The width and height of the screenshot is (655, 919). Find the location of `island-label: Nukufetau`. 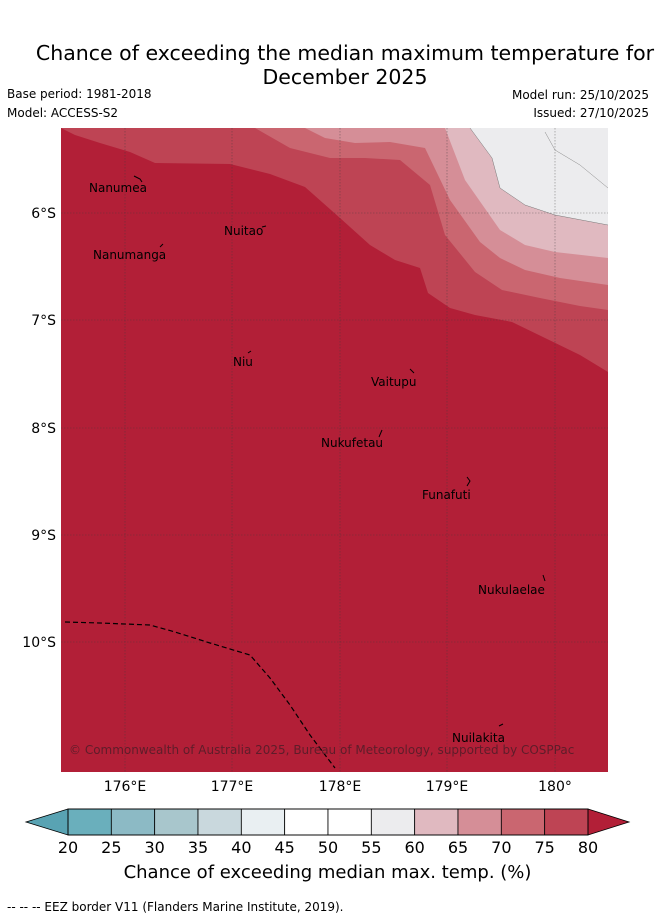

island-label: Nukufetau is located at coordinates (352, 443).